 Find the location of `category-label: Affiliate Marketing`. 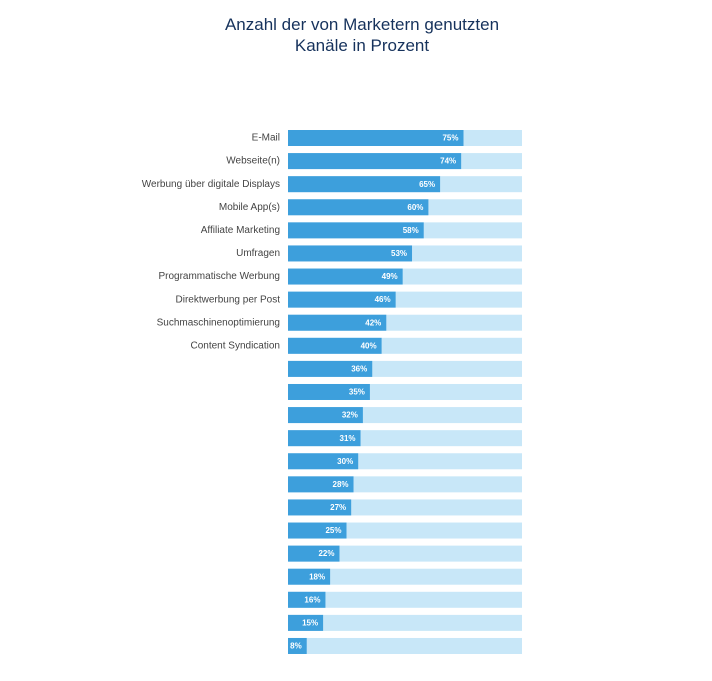

category-label: Affiliate Marketing is located at coordinates (240, 230).